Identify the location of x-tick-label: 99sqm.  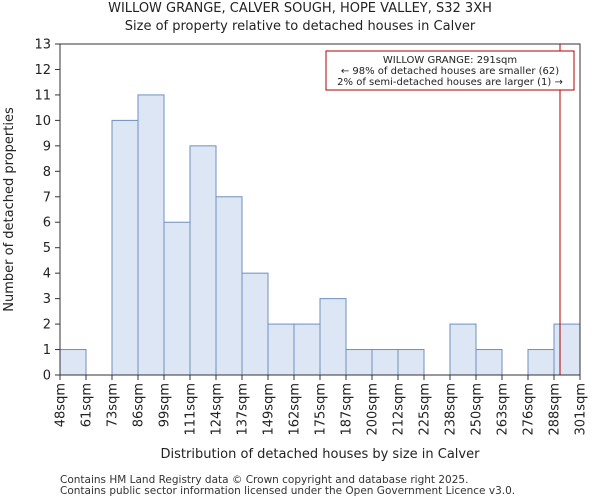
(165, 405).